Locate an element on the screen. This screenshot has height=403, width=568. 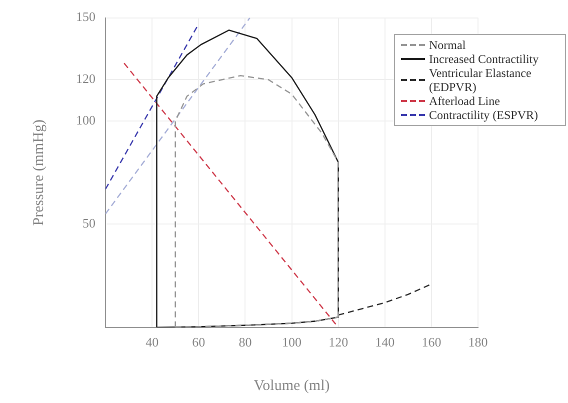
y-axis-title: Pressure (mmHg) is located at coordinates (38, 172).